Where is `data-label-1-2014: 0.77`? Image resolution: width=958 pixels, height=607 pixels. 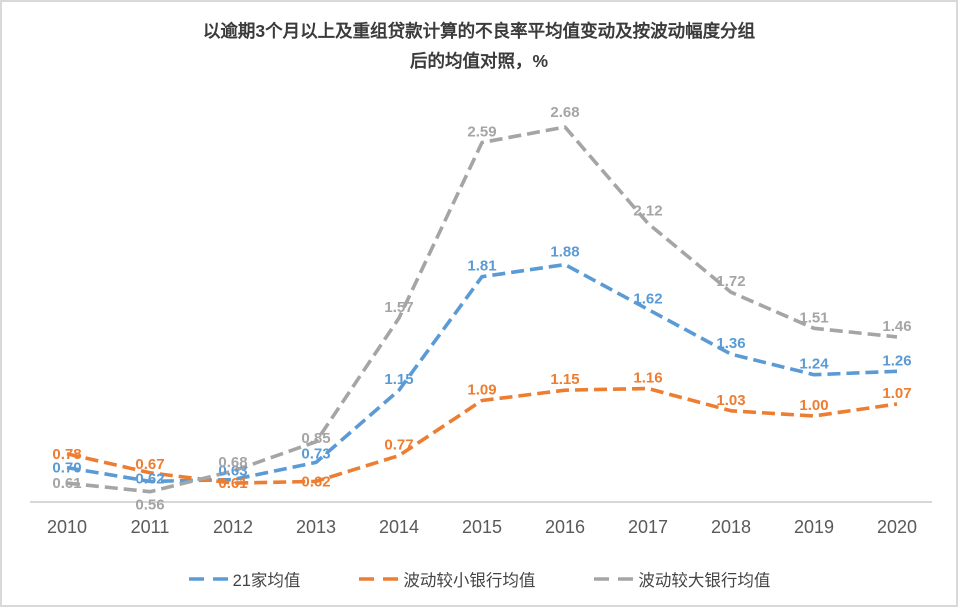 data-label-1-2014: 0.77 is located at coordinates (398, 445).